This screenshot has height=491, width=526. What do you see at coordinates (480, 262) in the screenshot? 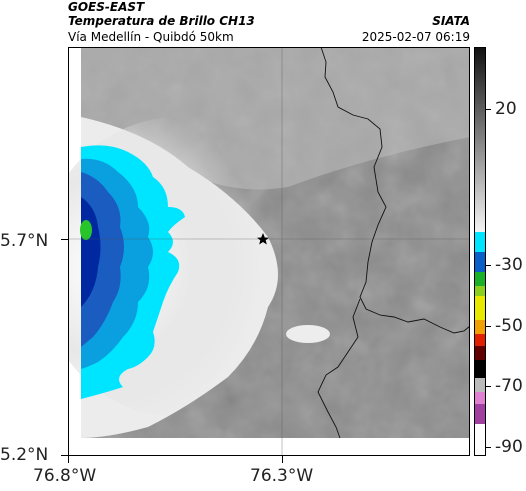
I see `cb-blue` at bounding box center [480, 262].